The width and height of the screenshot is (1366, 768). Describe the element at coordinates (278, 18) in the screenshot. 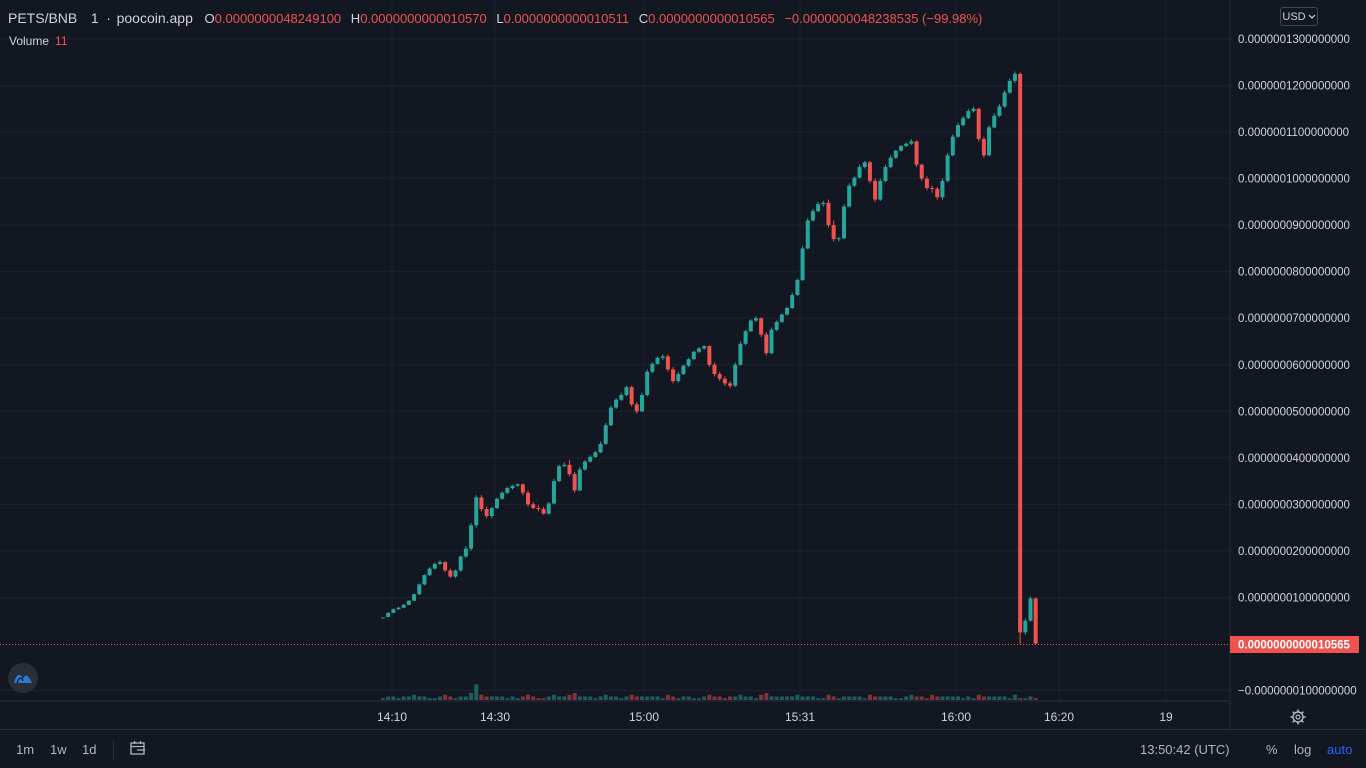

I see `open-value: 0.0000000048249100` at that location.